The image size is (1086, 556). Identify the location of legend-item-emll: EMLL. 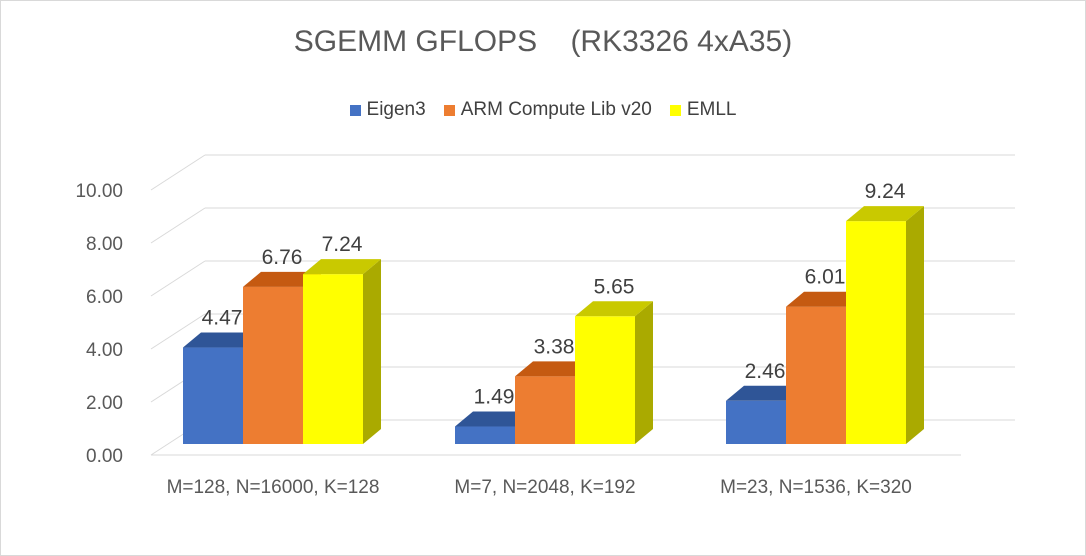
(703, 110).